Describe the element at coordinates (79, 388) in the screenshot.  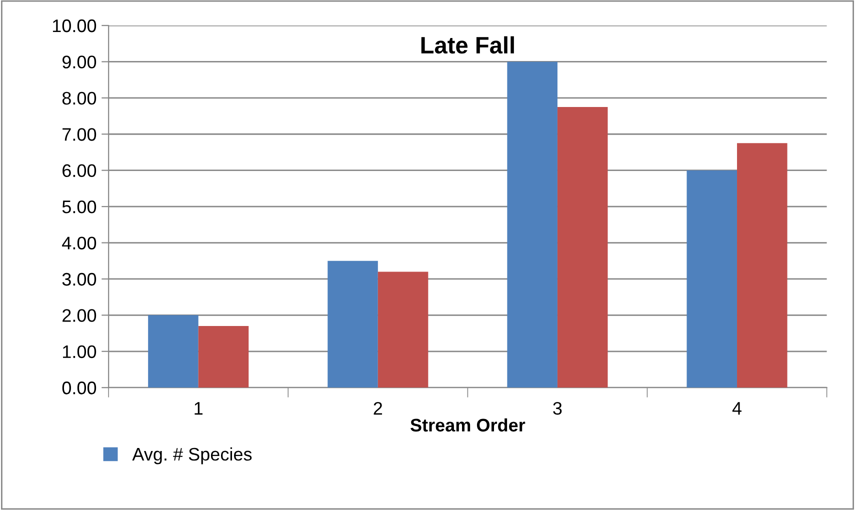
I see `y-tick-label: 0.00` at that location.